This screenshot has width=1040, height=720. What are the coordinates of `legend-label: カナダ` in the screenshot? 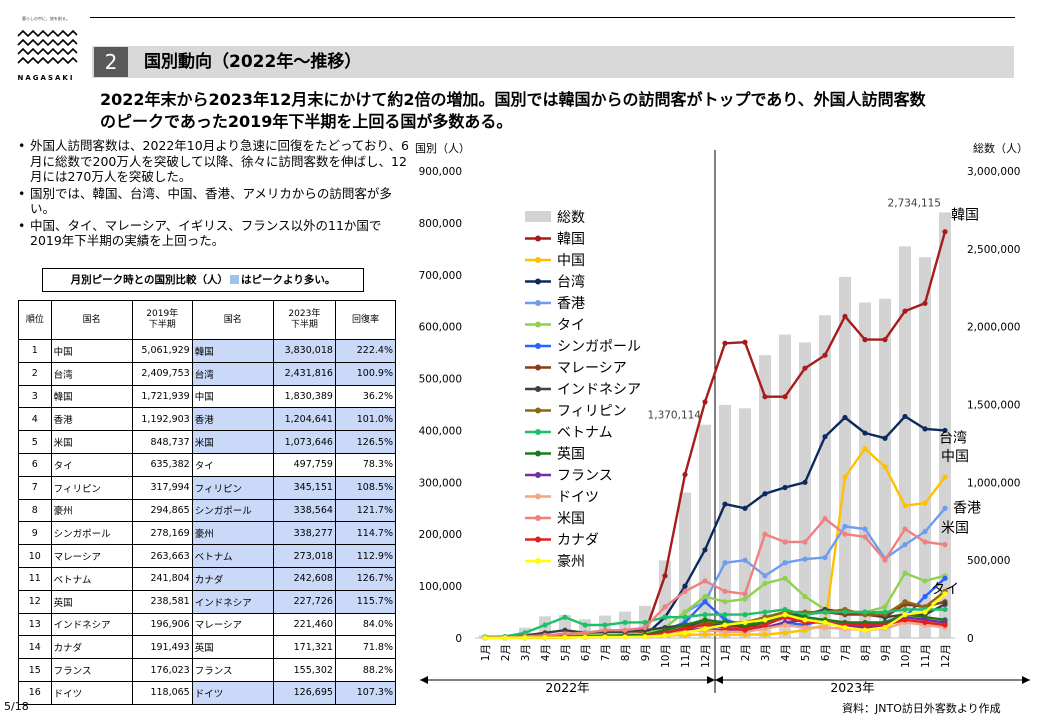 It's located at (578, 541).